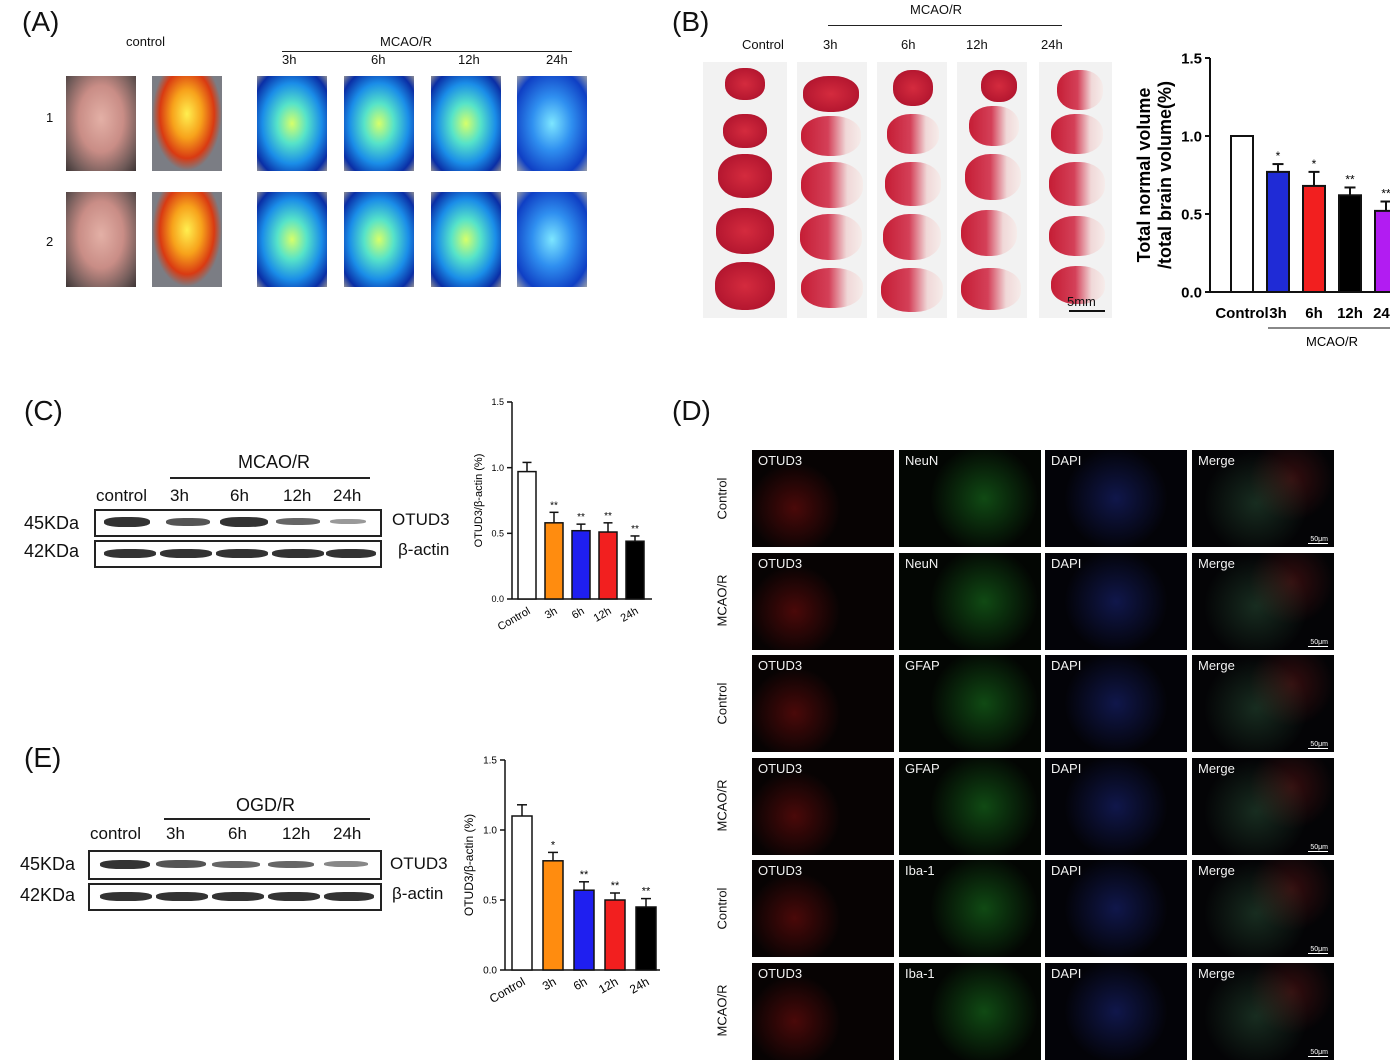 This screenshot has height=1064, width=1400. What do you see at coordinates (424, 549) in the screenshot?
I see `panel-c-protein-actin: β-actin` at bounding box center [424, 549].